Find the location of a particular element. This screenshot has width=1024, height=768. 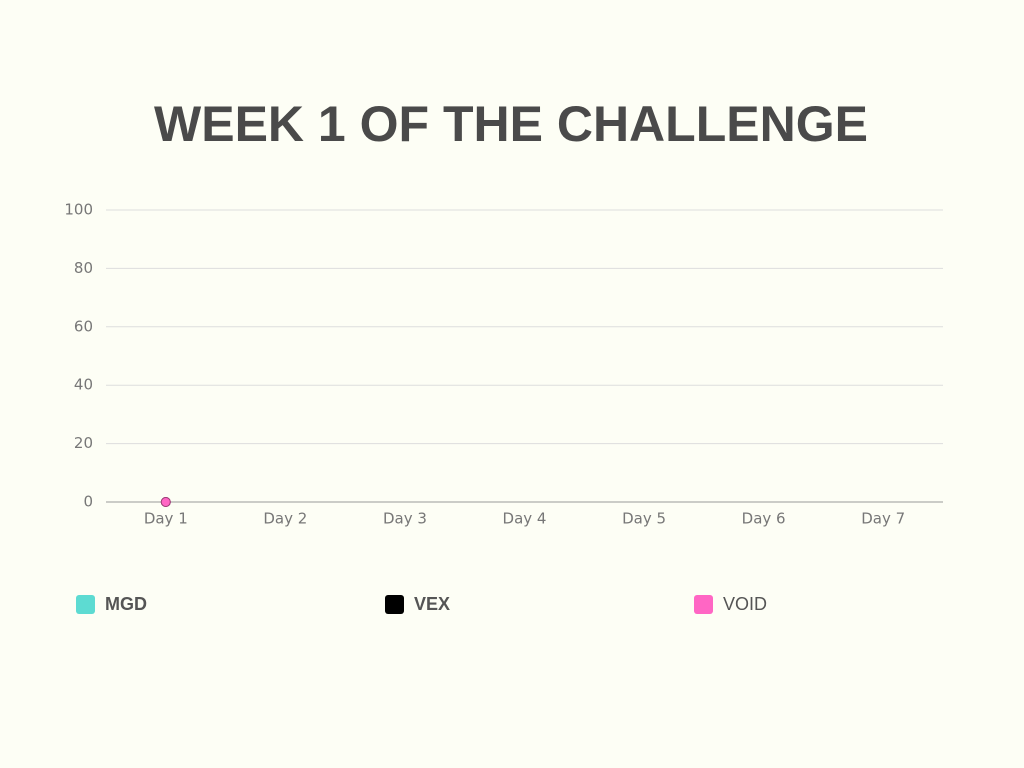

y-tick-label: 20 is located at coordinates (83, 443).